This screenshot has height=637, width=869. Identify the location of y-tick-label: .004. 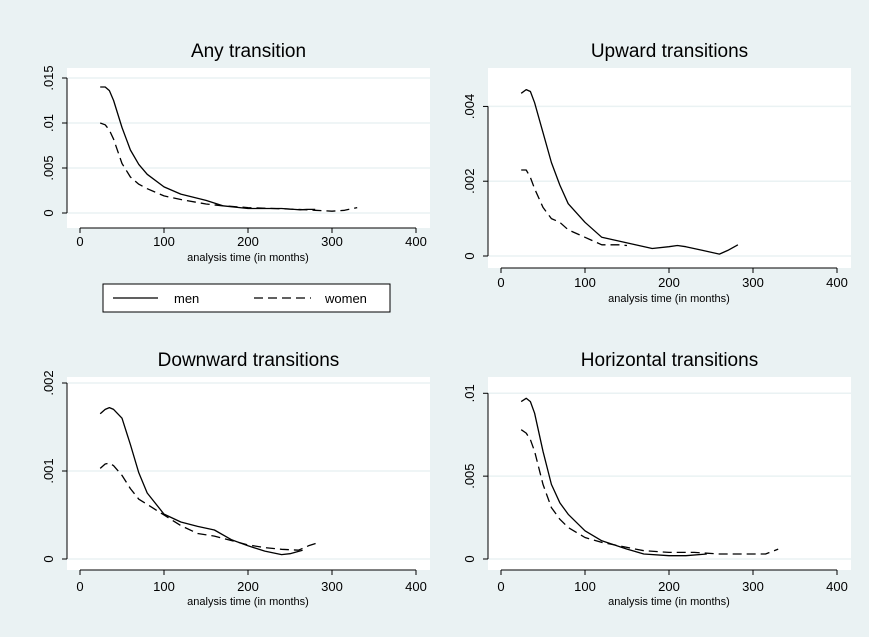
(469, 106).